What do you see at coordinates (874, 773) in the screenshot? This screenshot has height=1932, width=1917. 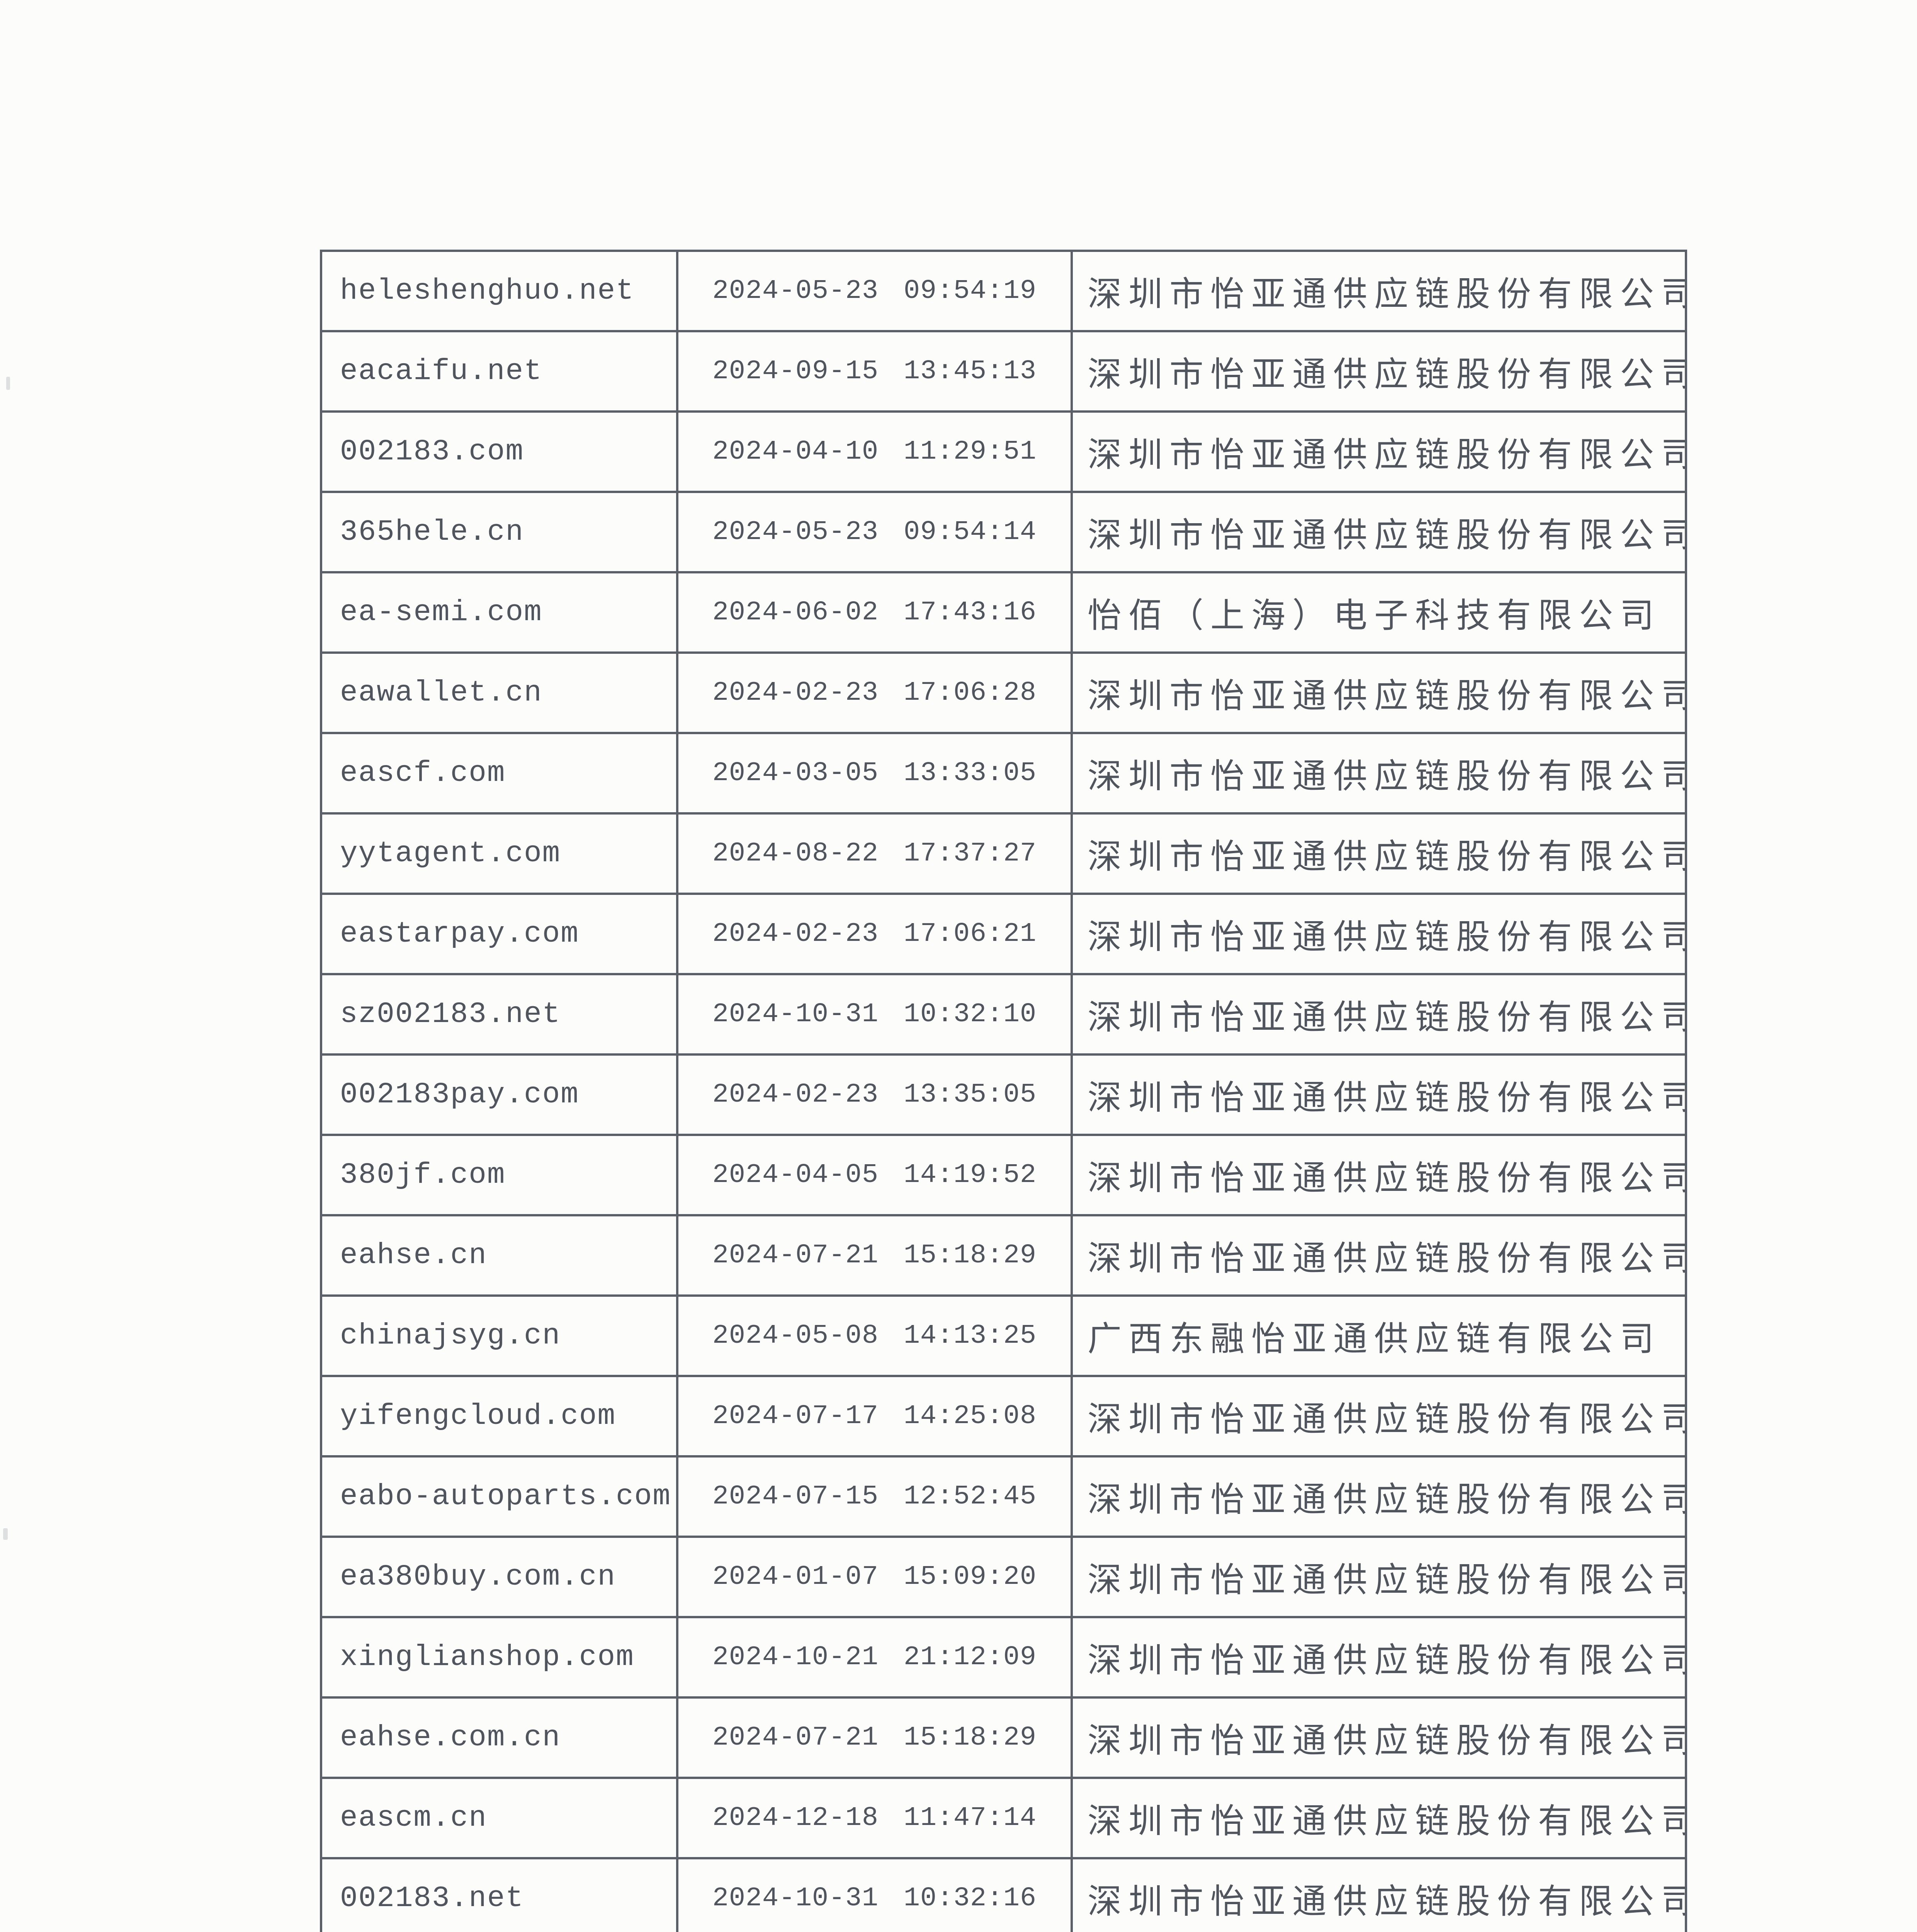 I see `registered-time-cell: 2024-03-05 13:33:05` at bounding box center [874, 773].